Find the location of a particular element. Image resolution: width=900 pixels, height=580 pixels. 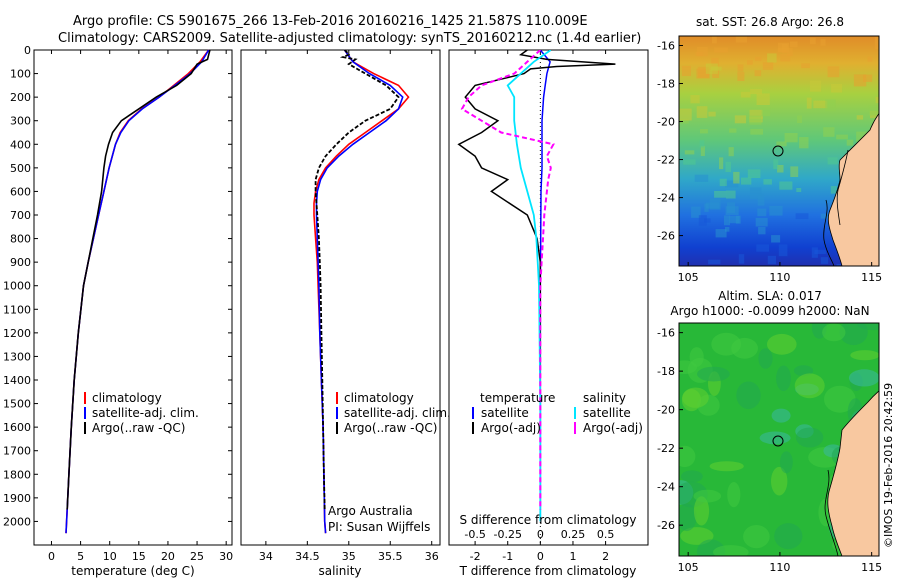

x-tick-label: 20 is located at coordinates (168, 556).